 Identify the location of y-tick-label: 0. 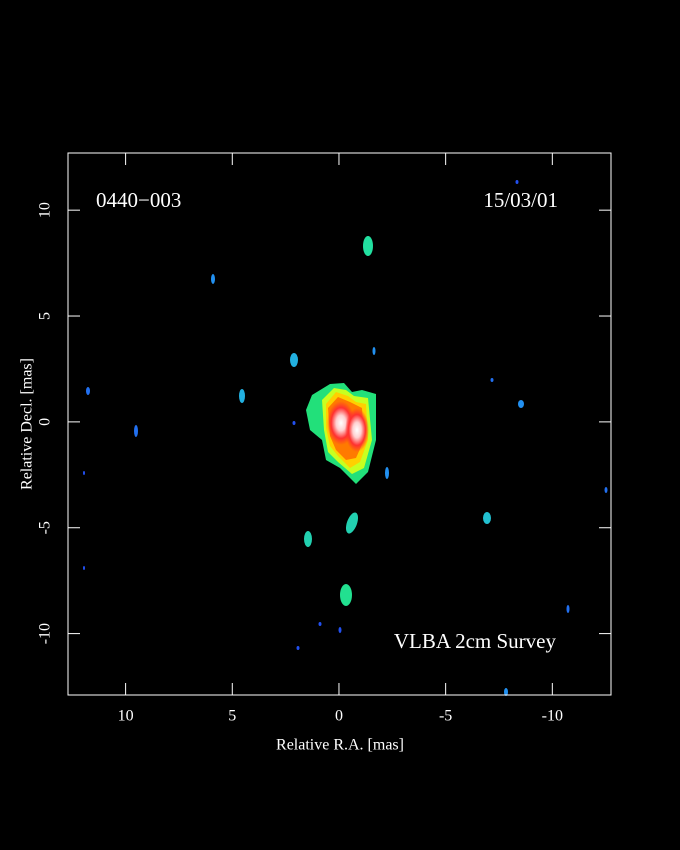
(45, 422).